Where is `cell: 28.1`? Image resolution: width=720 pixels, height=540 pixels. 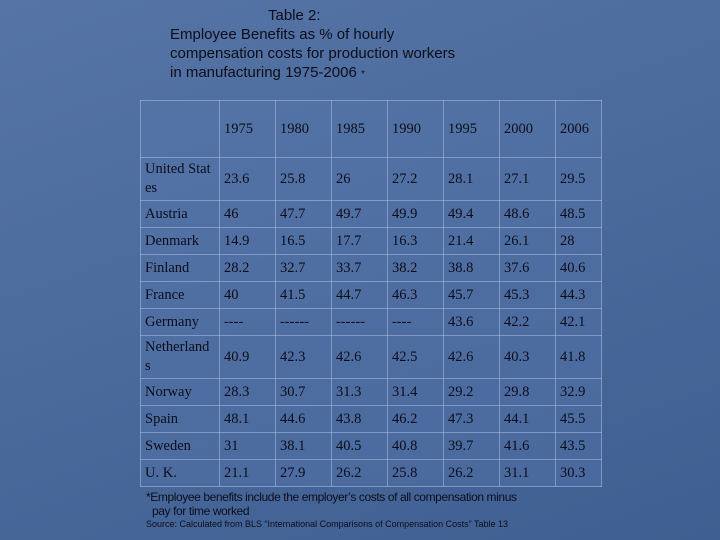 cell: 28.1 is located at coordinates (471, 179).